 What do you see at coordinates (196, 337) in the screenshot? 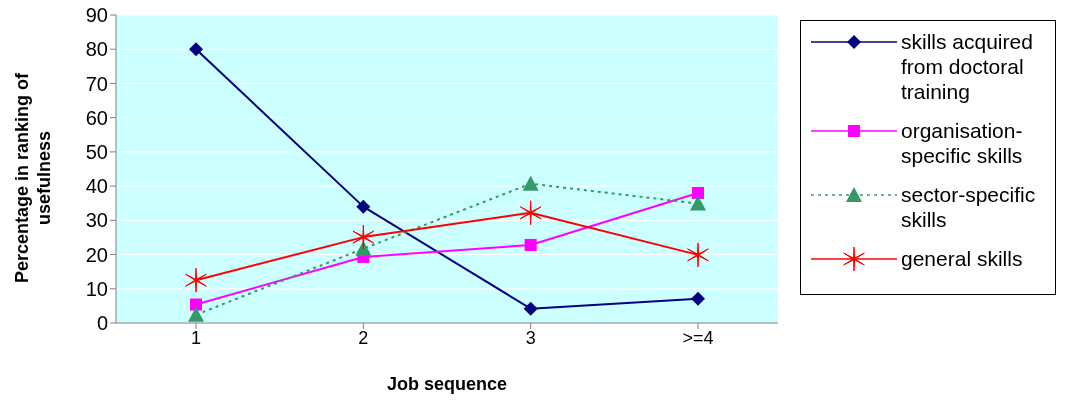
I see `x-tick-label: 1` at bounding box center [196, 337].